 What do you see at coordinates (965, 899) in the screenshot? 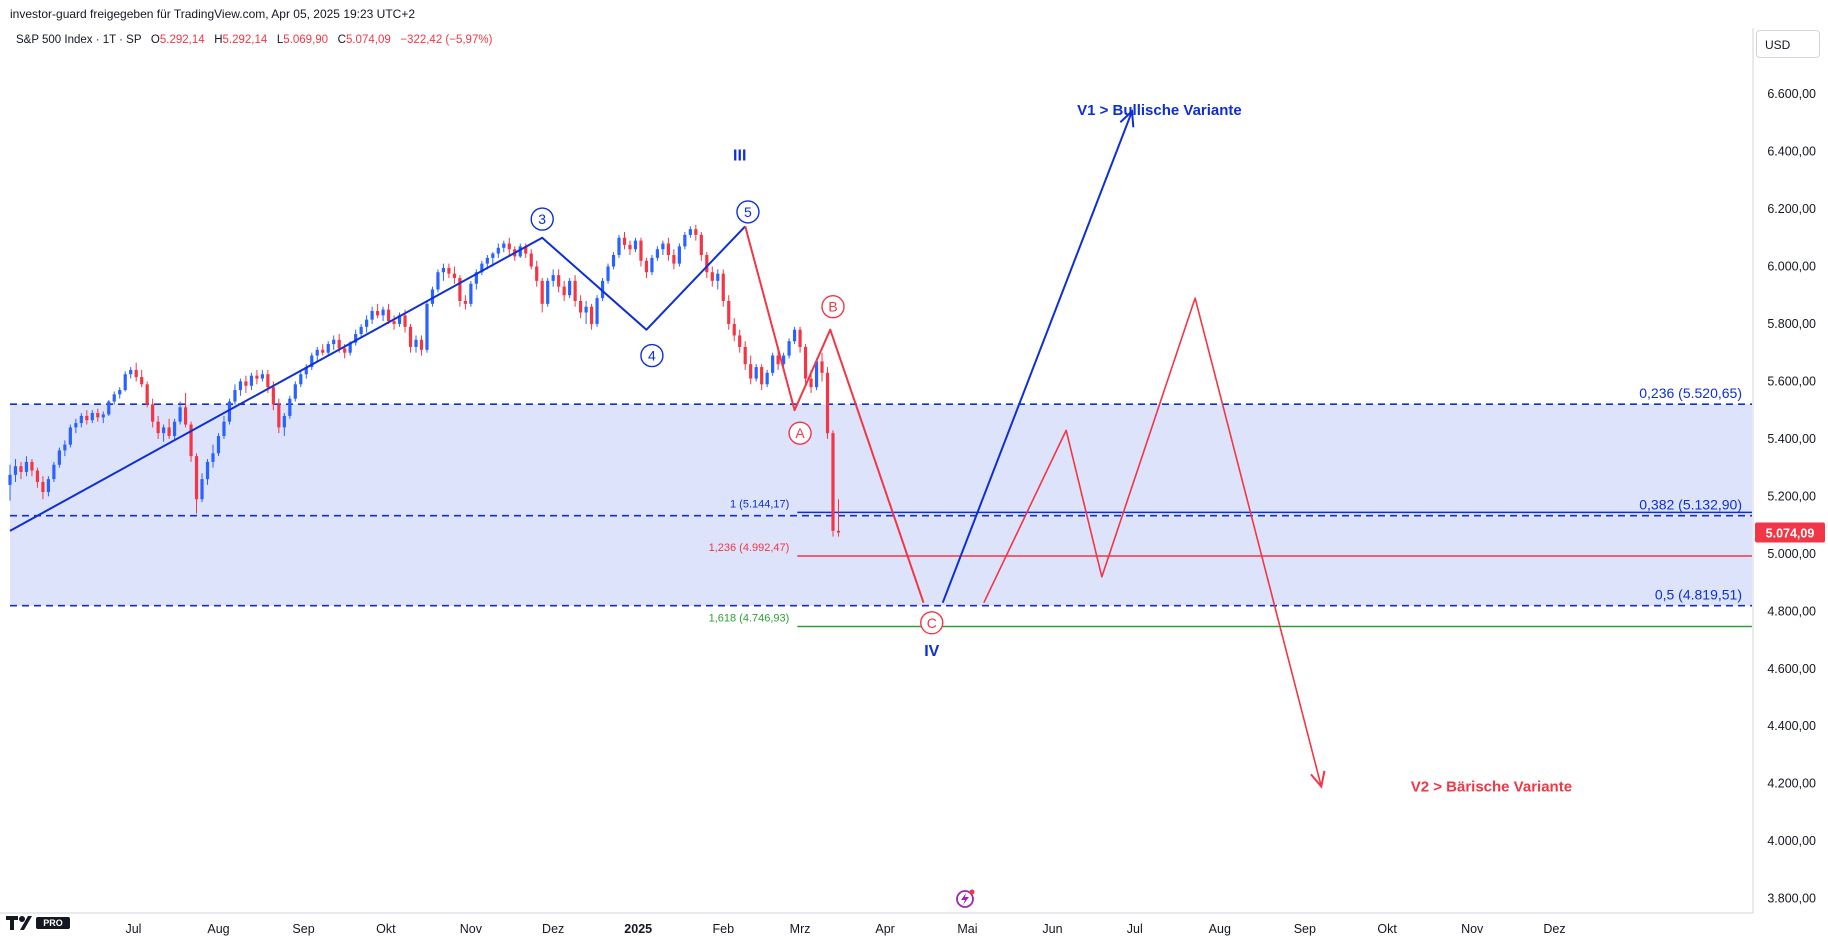
I see `lightning-icon` at bounding box center [965, 899].